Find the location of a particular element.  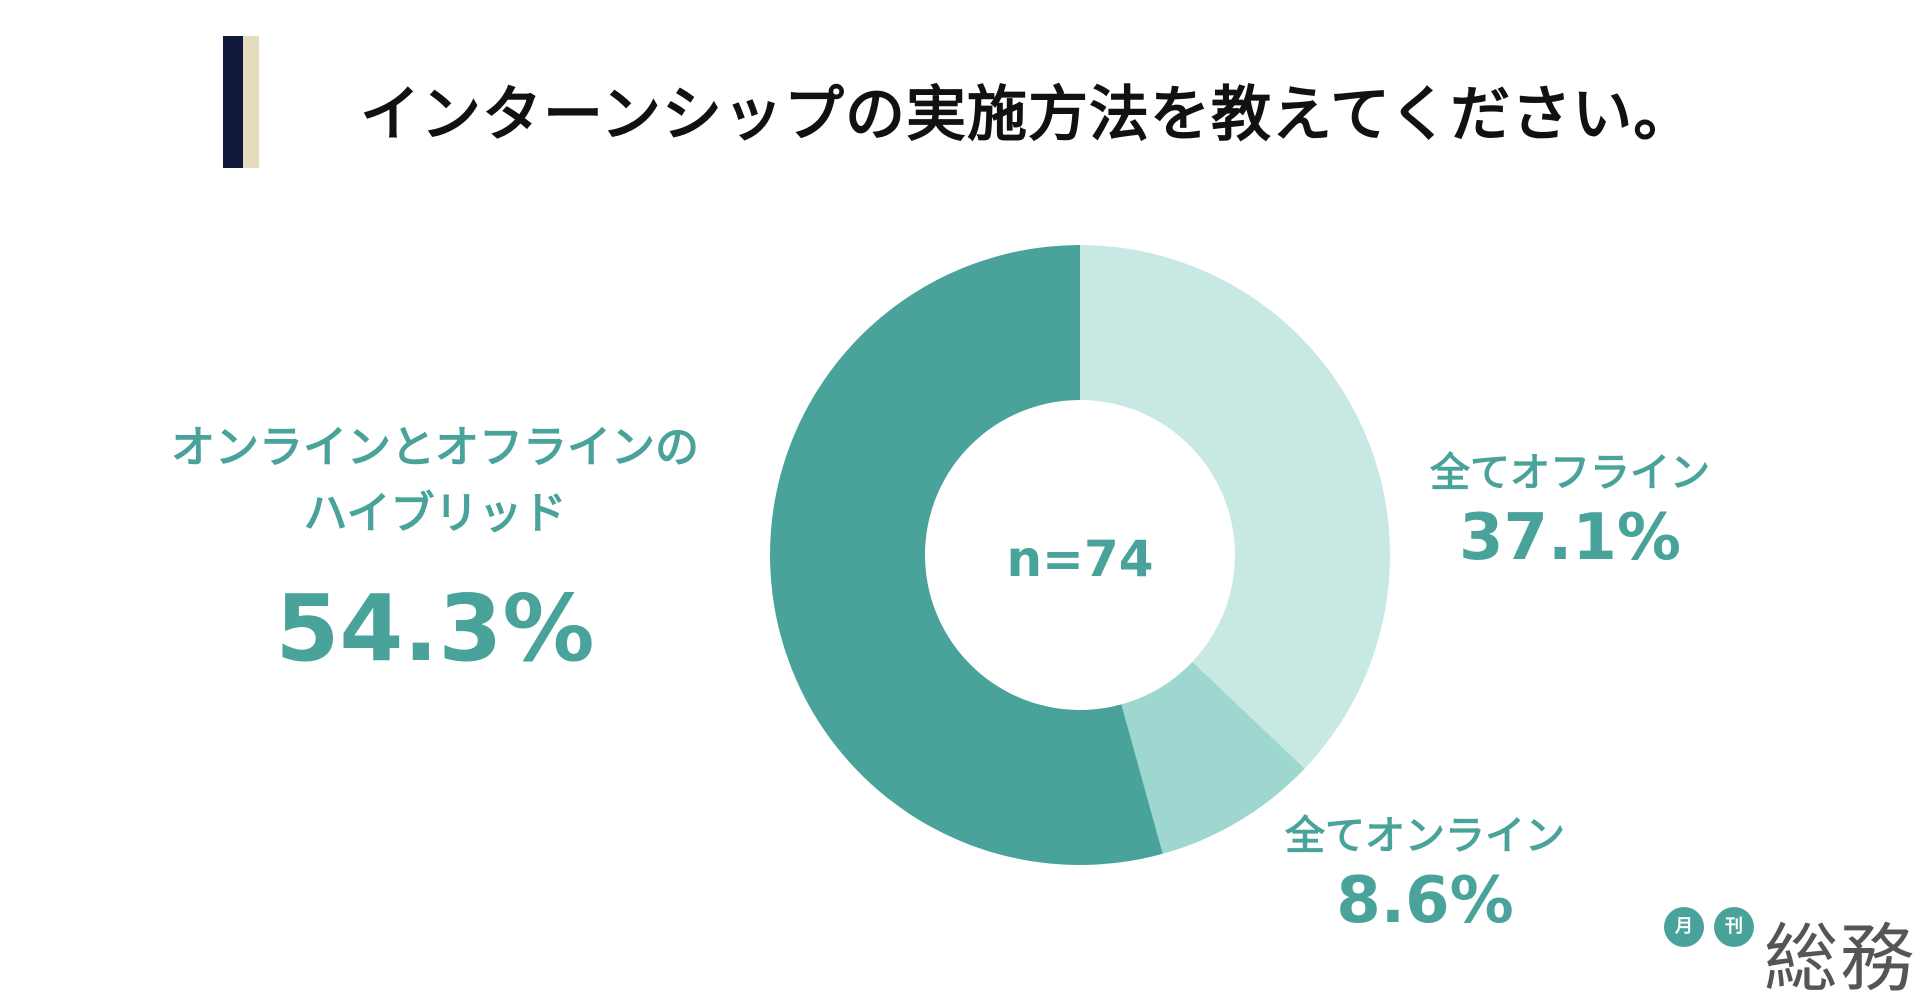

slice-online is located at coordinates (1213, 757).